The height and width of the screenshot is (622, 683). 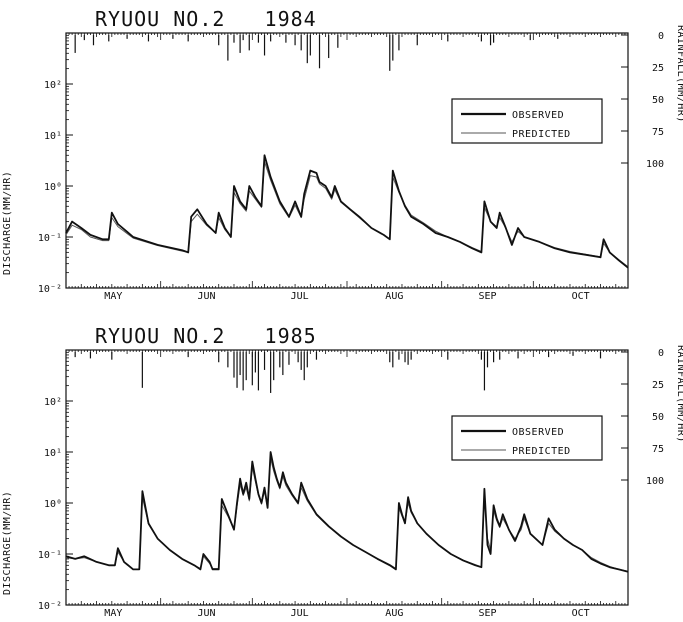 What do you see at coordinates (206, 19) in the screenshot?
I see `chart-title: RYUOU NO.2 1984` at bounding box center [206, 19].